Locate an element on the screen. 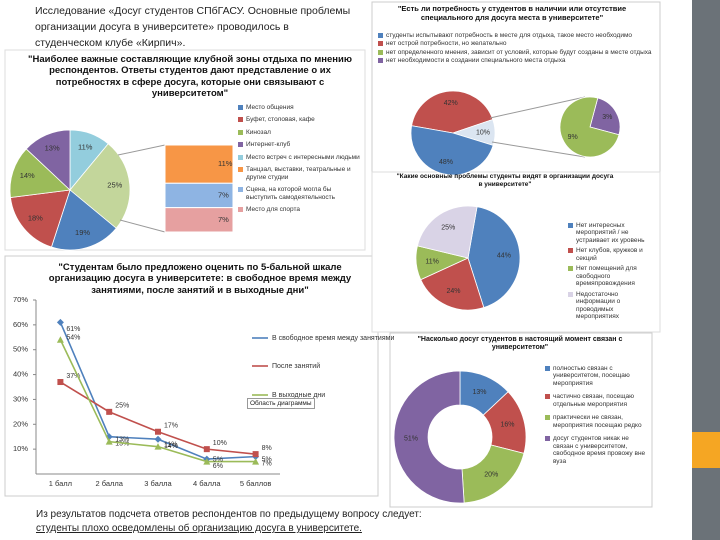  legend-item: Интернет-клуб is located at coordinates (300, 144).